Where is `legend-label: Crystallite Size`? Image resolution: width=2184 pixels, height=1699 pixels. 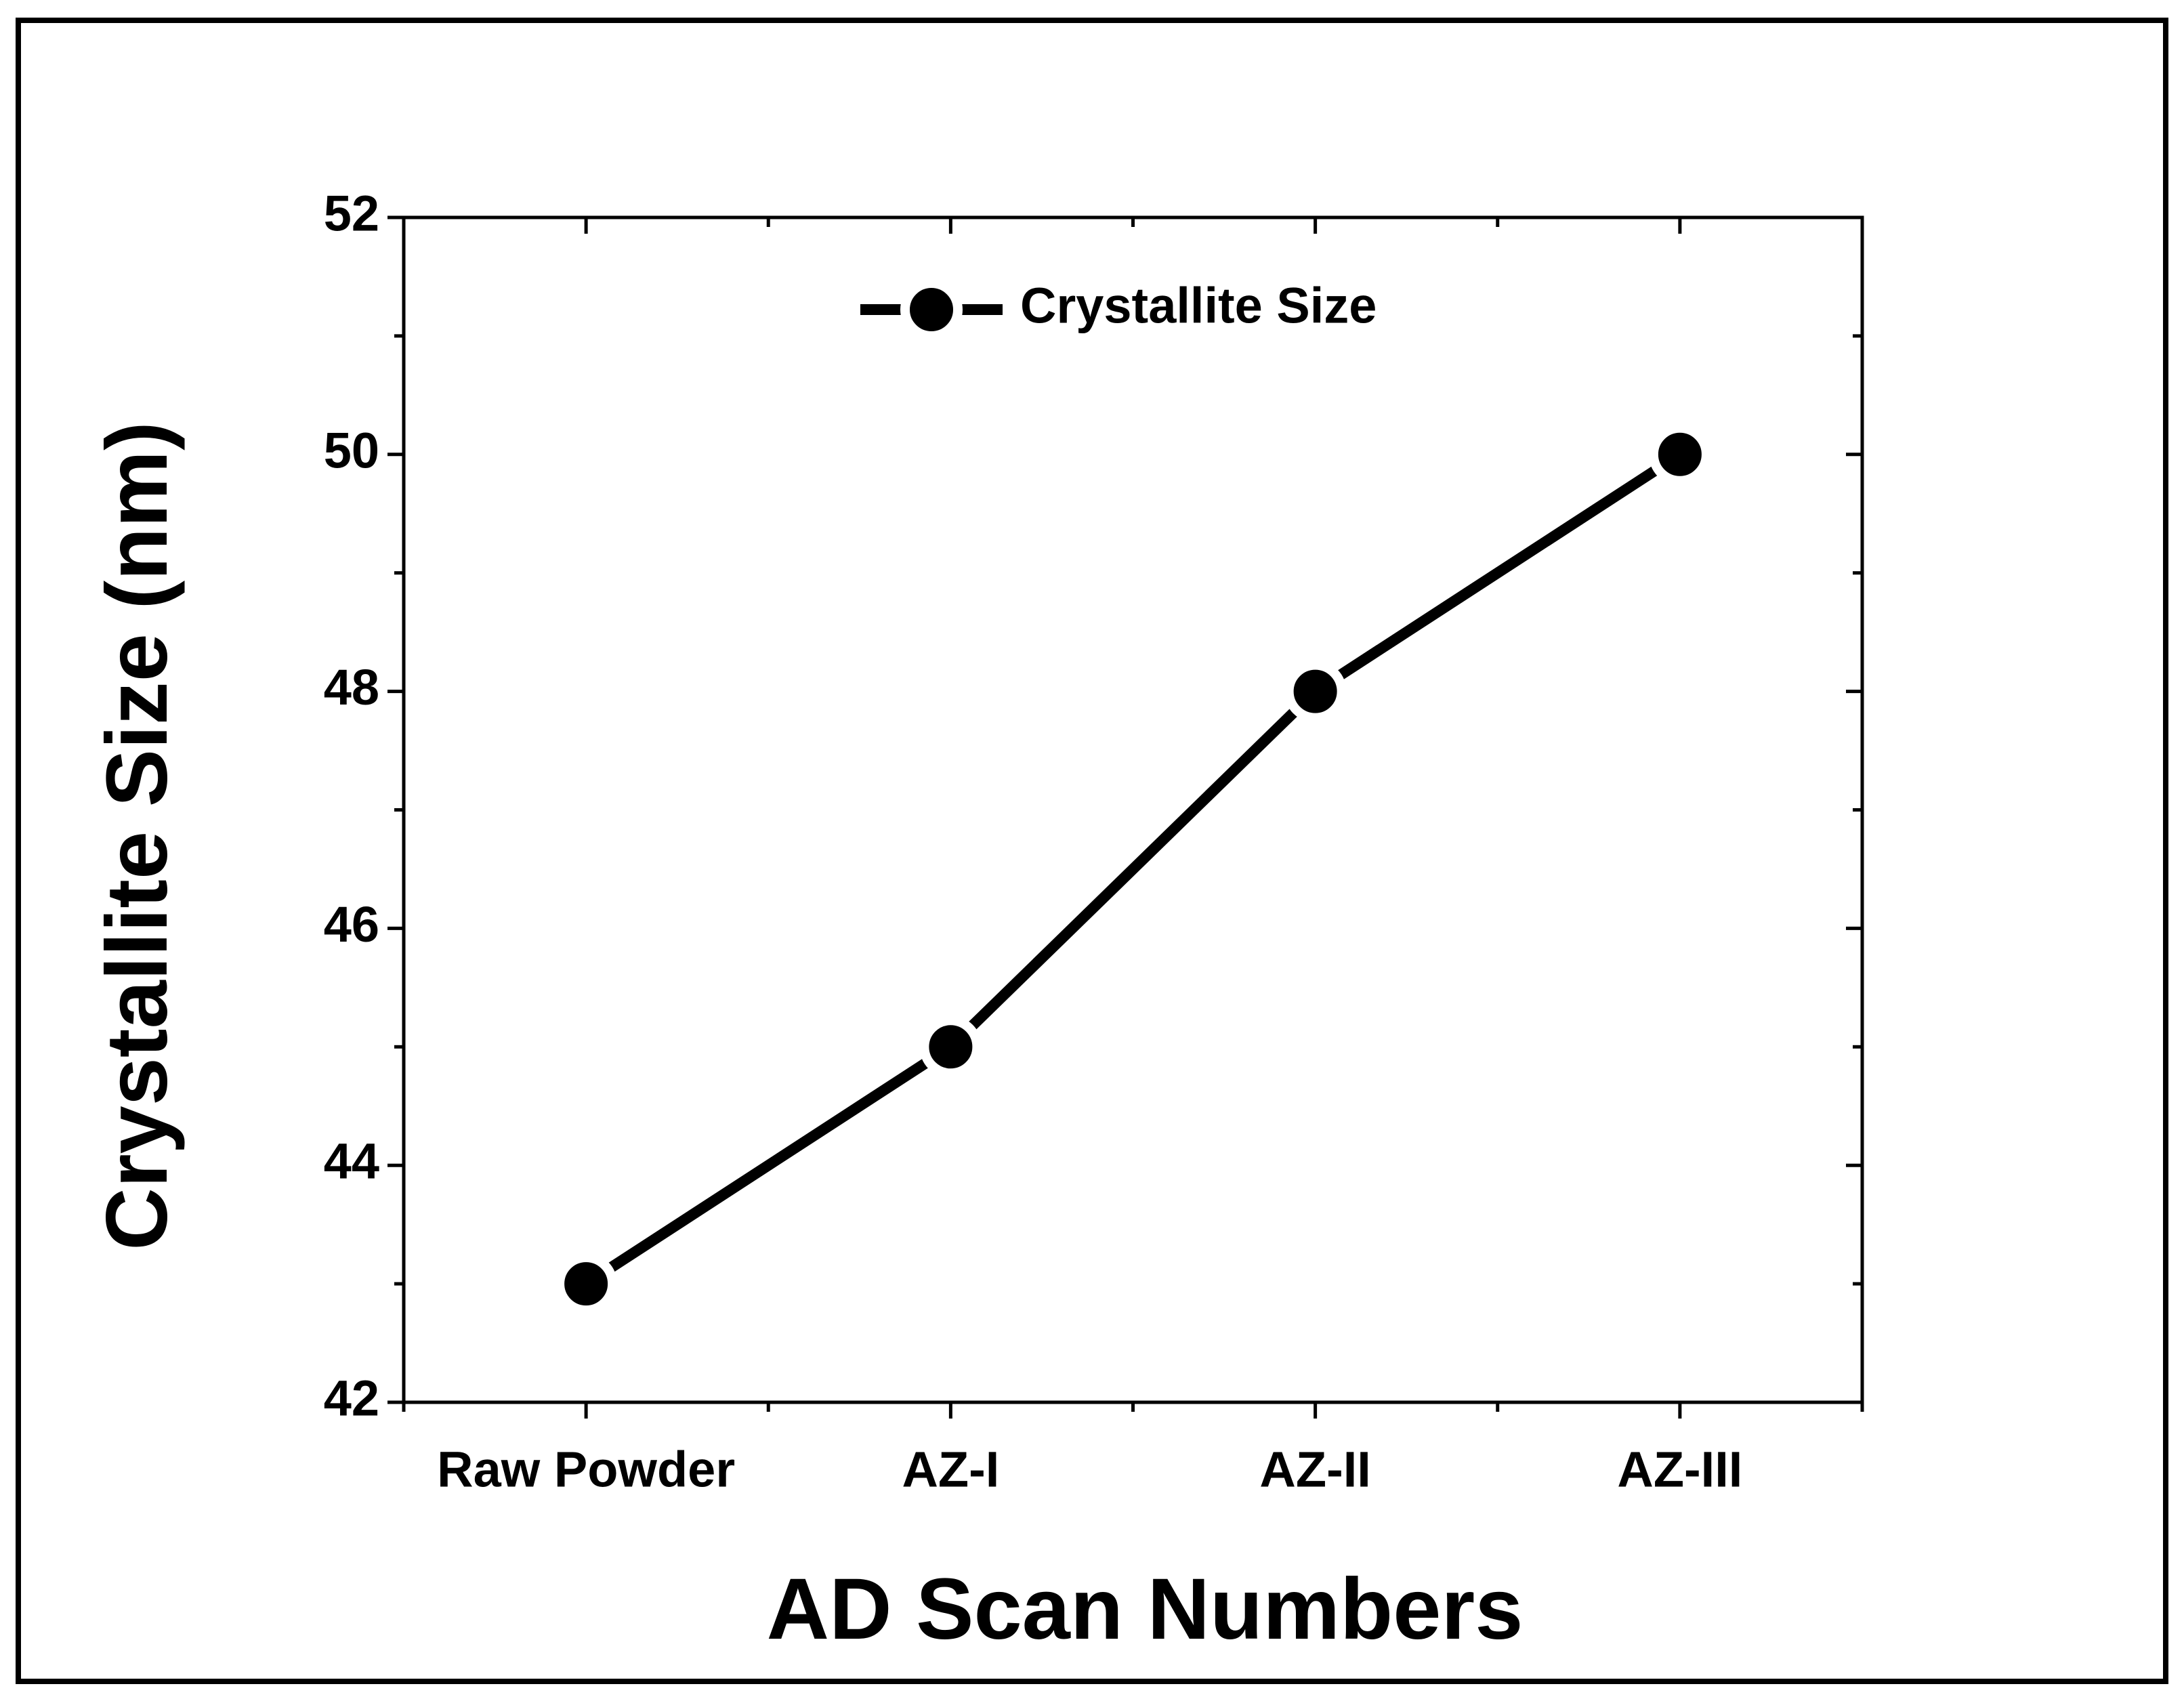 legend-label: Crystallite Size is located at coordinates (1198, 306).